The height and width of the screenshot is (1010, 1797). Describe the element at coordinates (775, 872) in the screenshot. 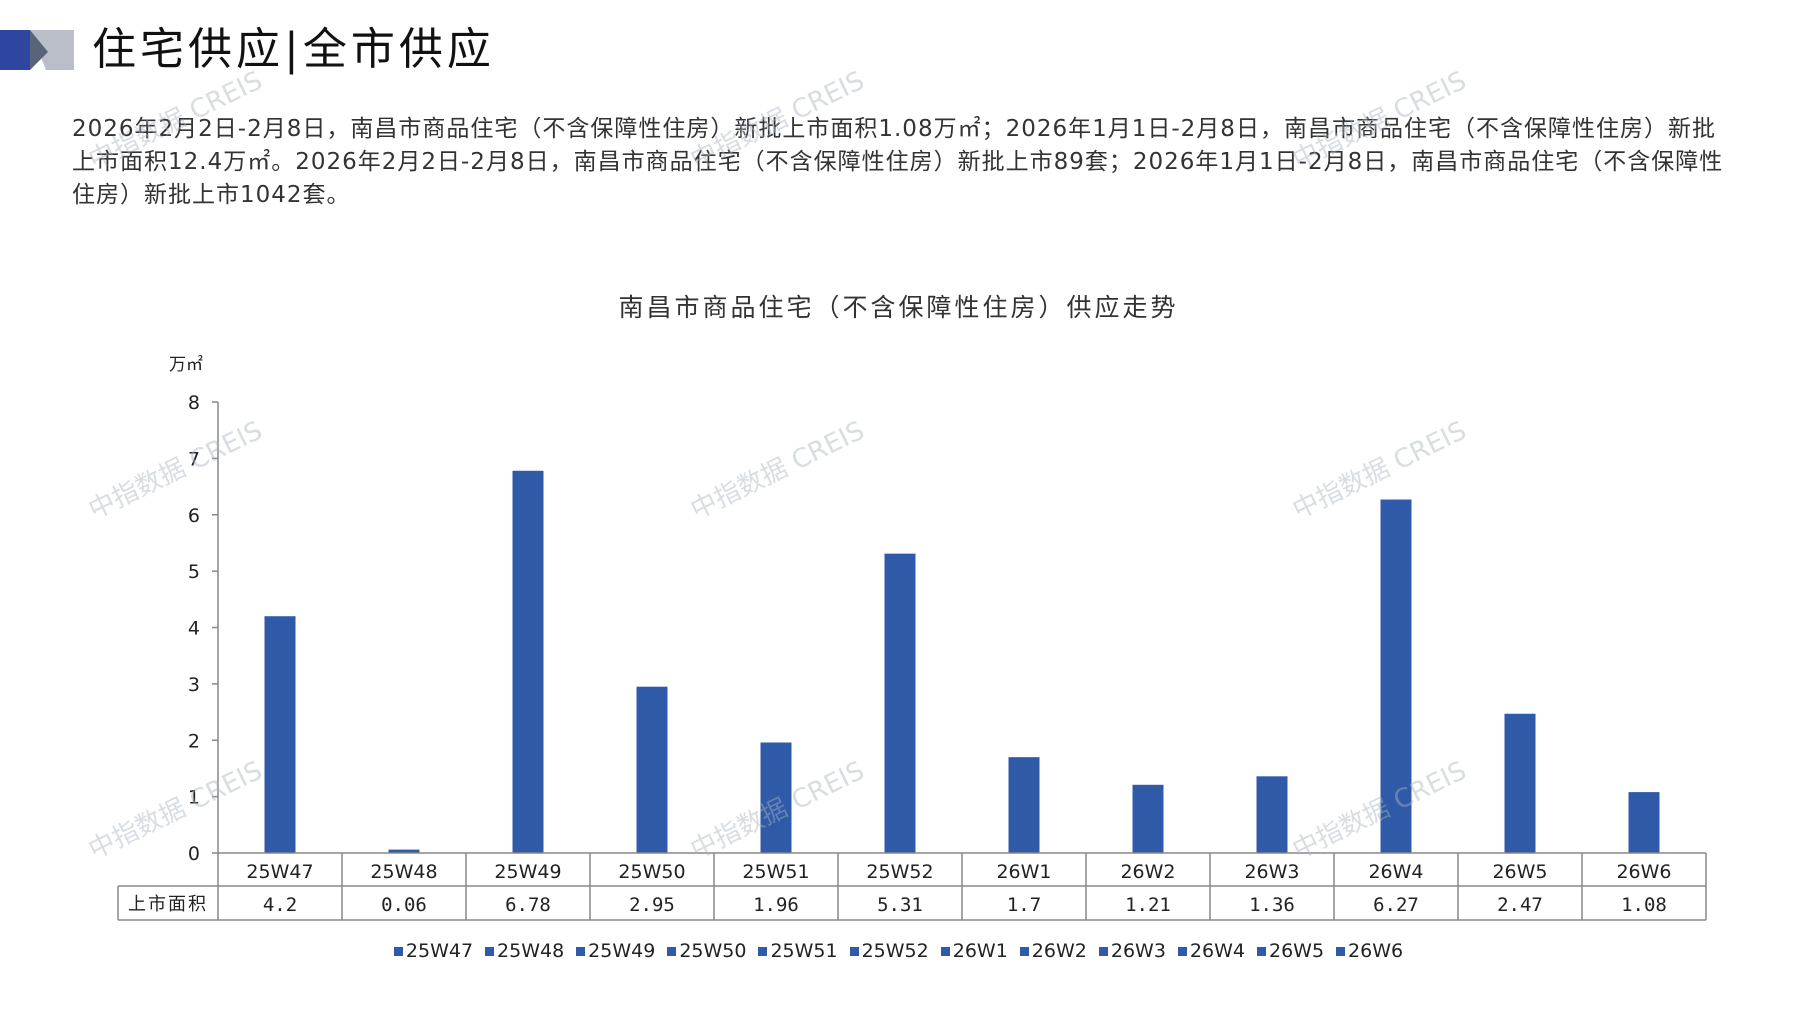

I see `x-tick-label: 25W51` at that location.